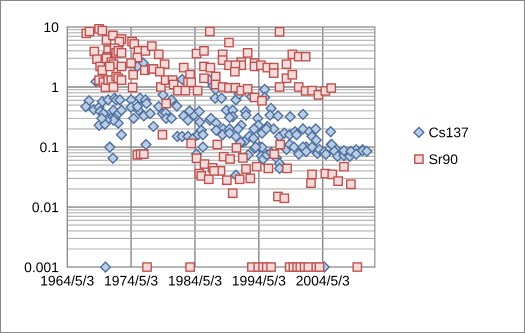 The width and height of the screenshot is (525, 333). I want to click on x-tick-label: 1974/5/3, so click(131, 280).